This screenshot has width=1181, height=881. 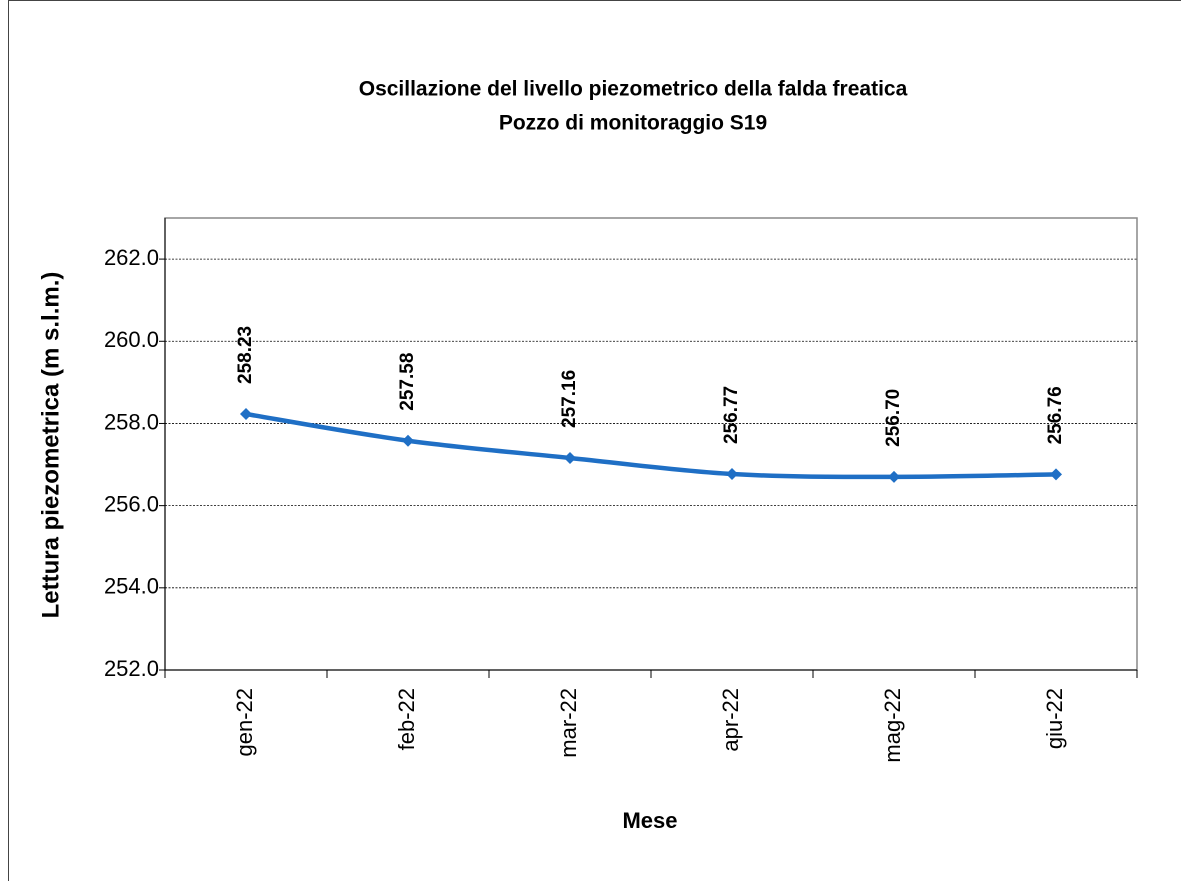 What do you see at coordinates (131, 586) in the screenshot?
I see `y-tick-label: 254.0` at bounding box center [131, 586].